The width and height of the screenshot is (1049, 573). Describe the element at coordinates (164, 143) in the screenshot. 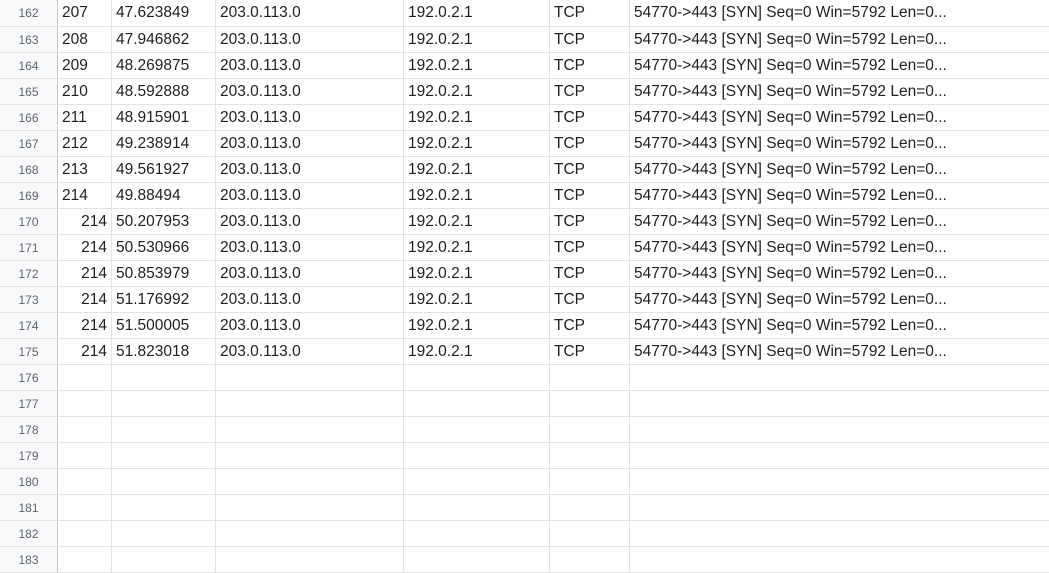

I see `cell: 49.238914` at that location.